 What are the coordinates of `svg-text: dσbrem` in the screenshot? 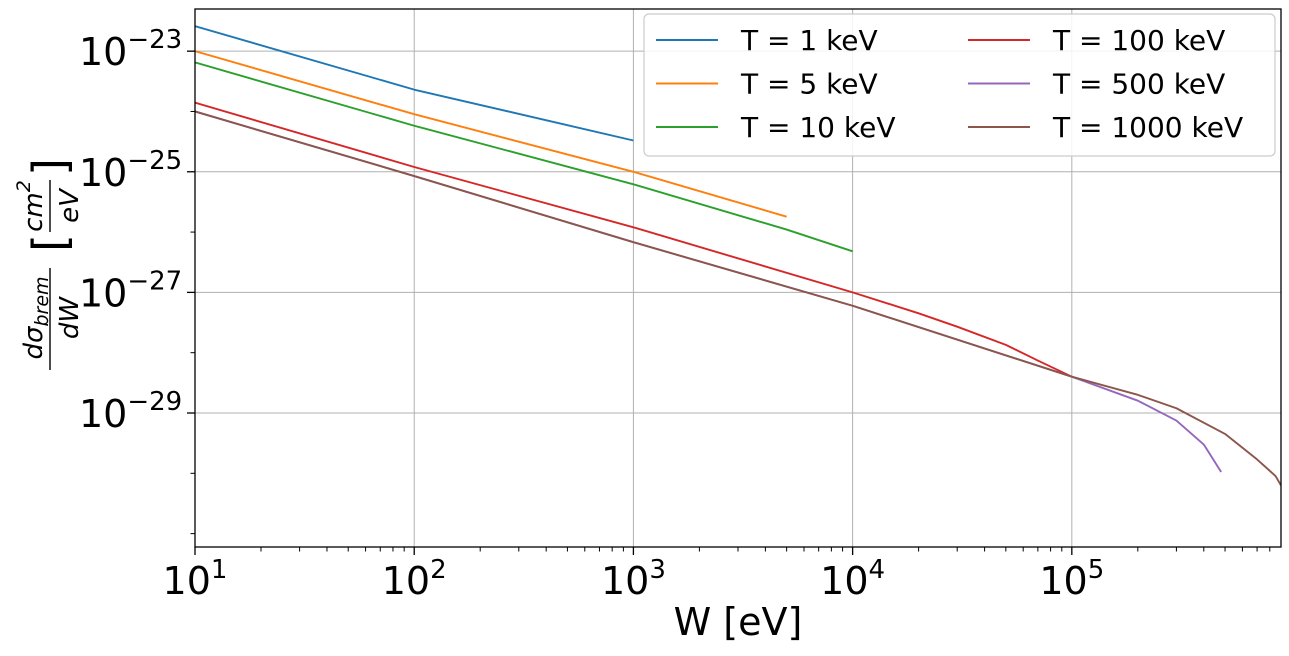 It's located at (36, 317).